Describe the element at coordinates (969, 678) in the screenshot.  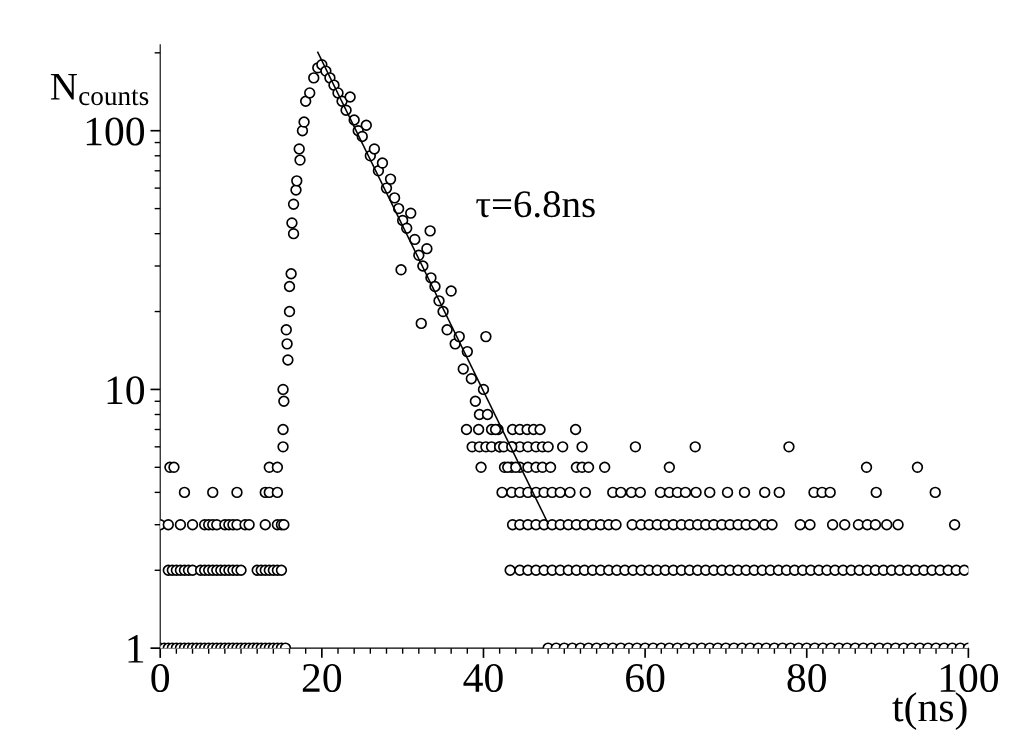
I see `x-tick-label: 100` at that location.